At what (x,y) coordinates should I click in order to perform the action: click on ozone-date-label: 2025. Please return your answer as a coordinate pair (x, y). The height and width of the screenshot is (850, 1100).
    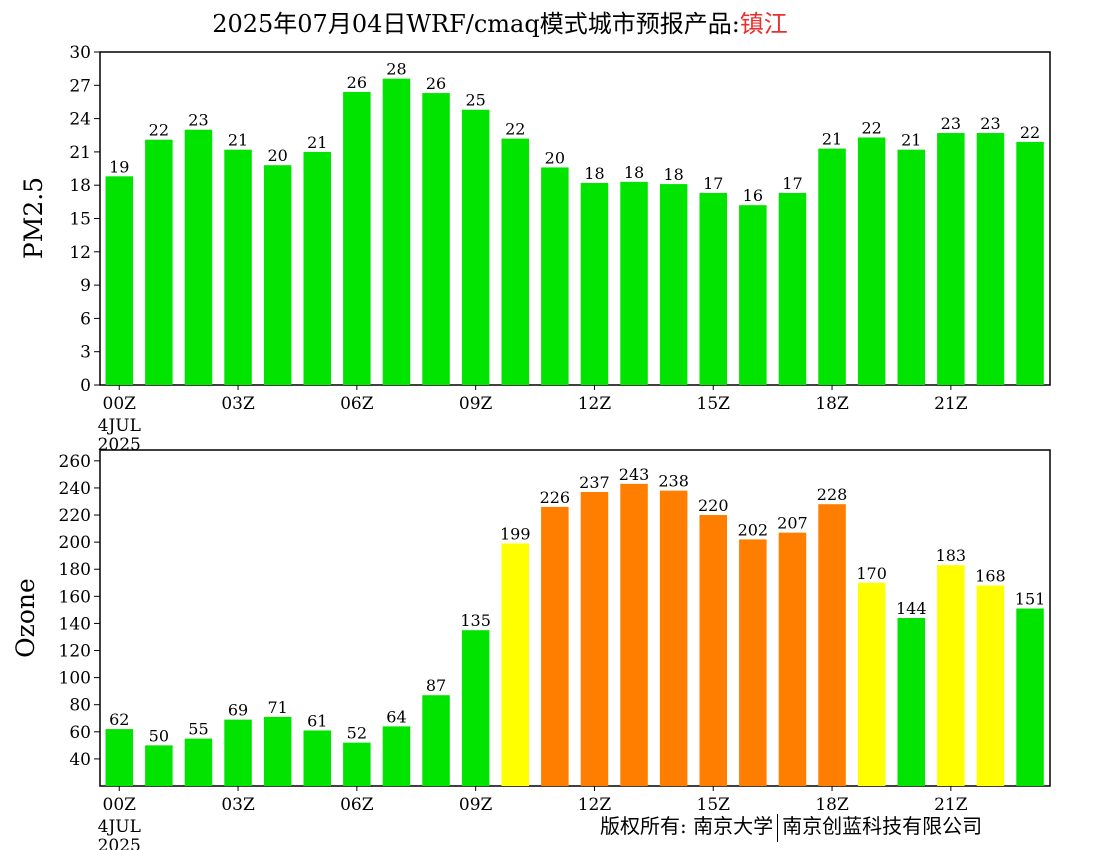
    Looking at the image, I should click on (119, 843).